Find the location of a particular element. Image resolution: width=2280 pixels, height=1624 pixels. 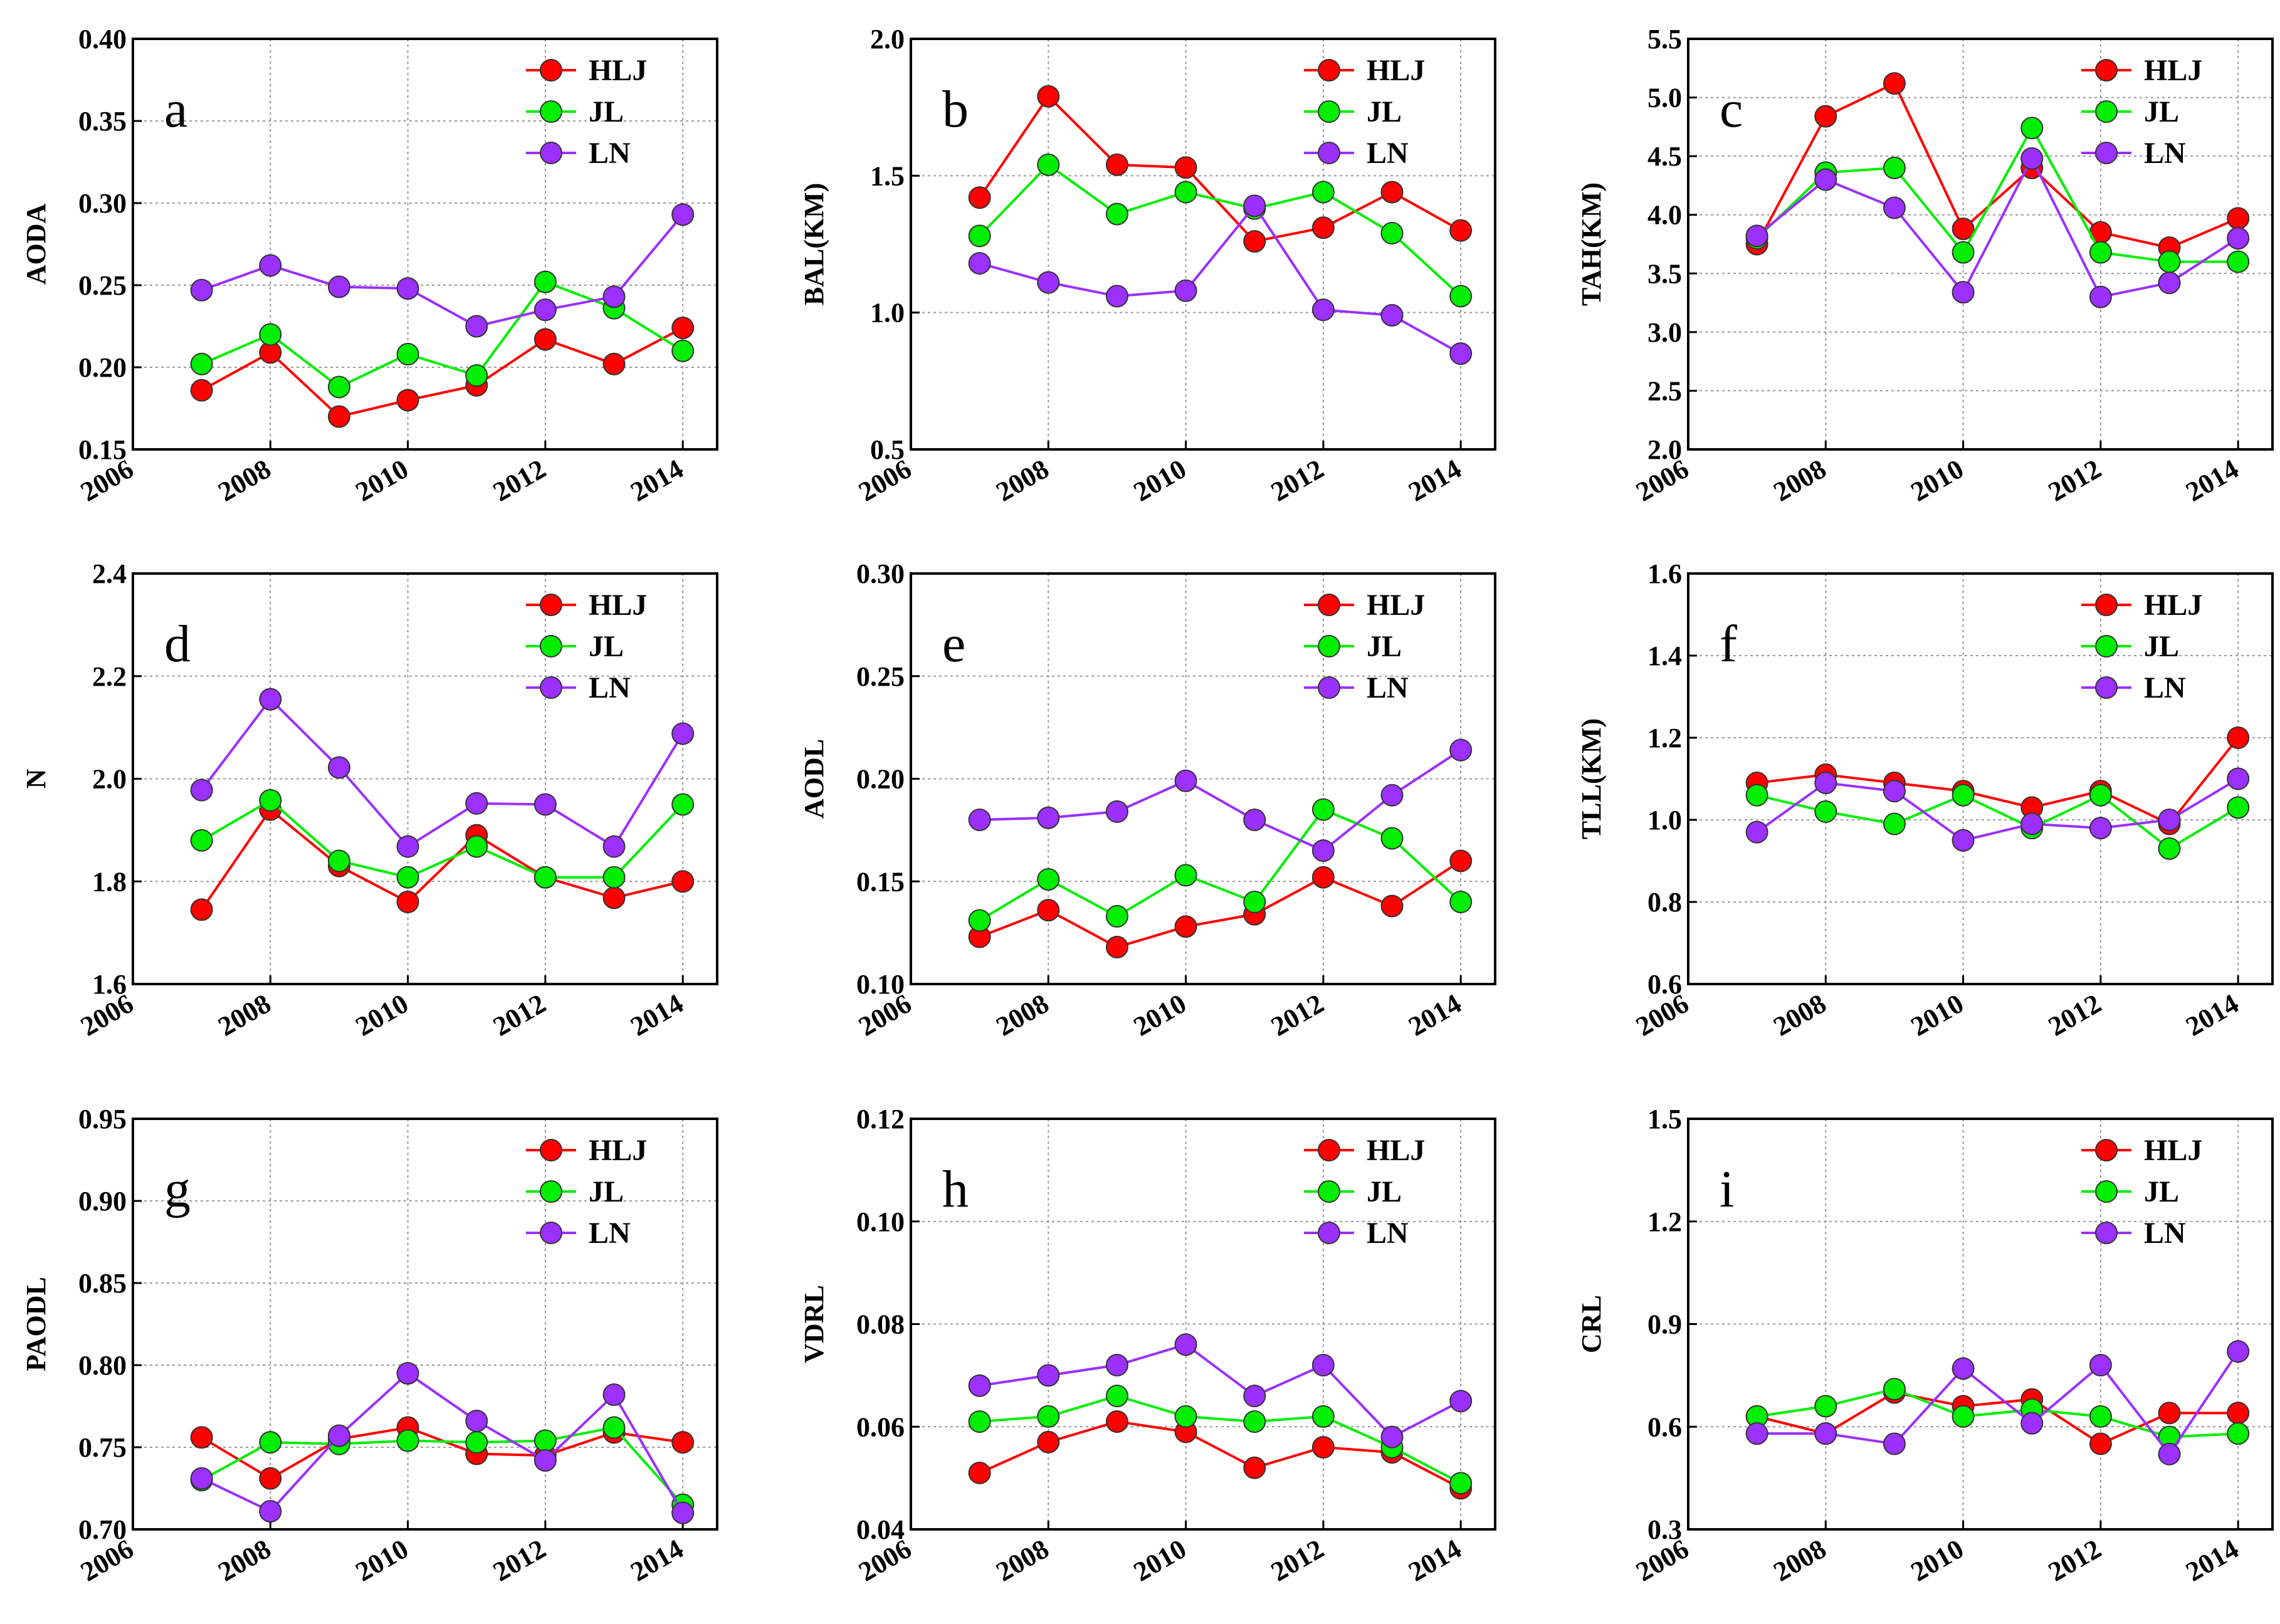

series-line-hlj is located at coordinates (441, 859).